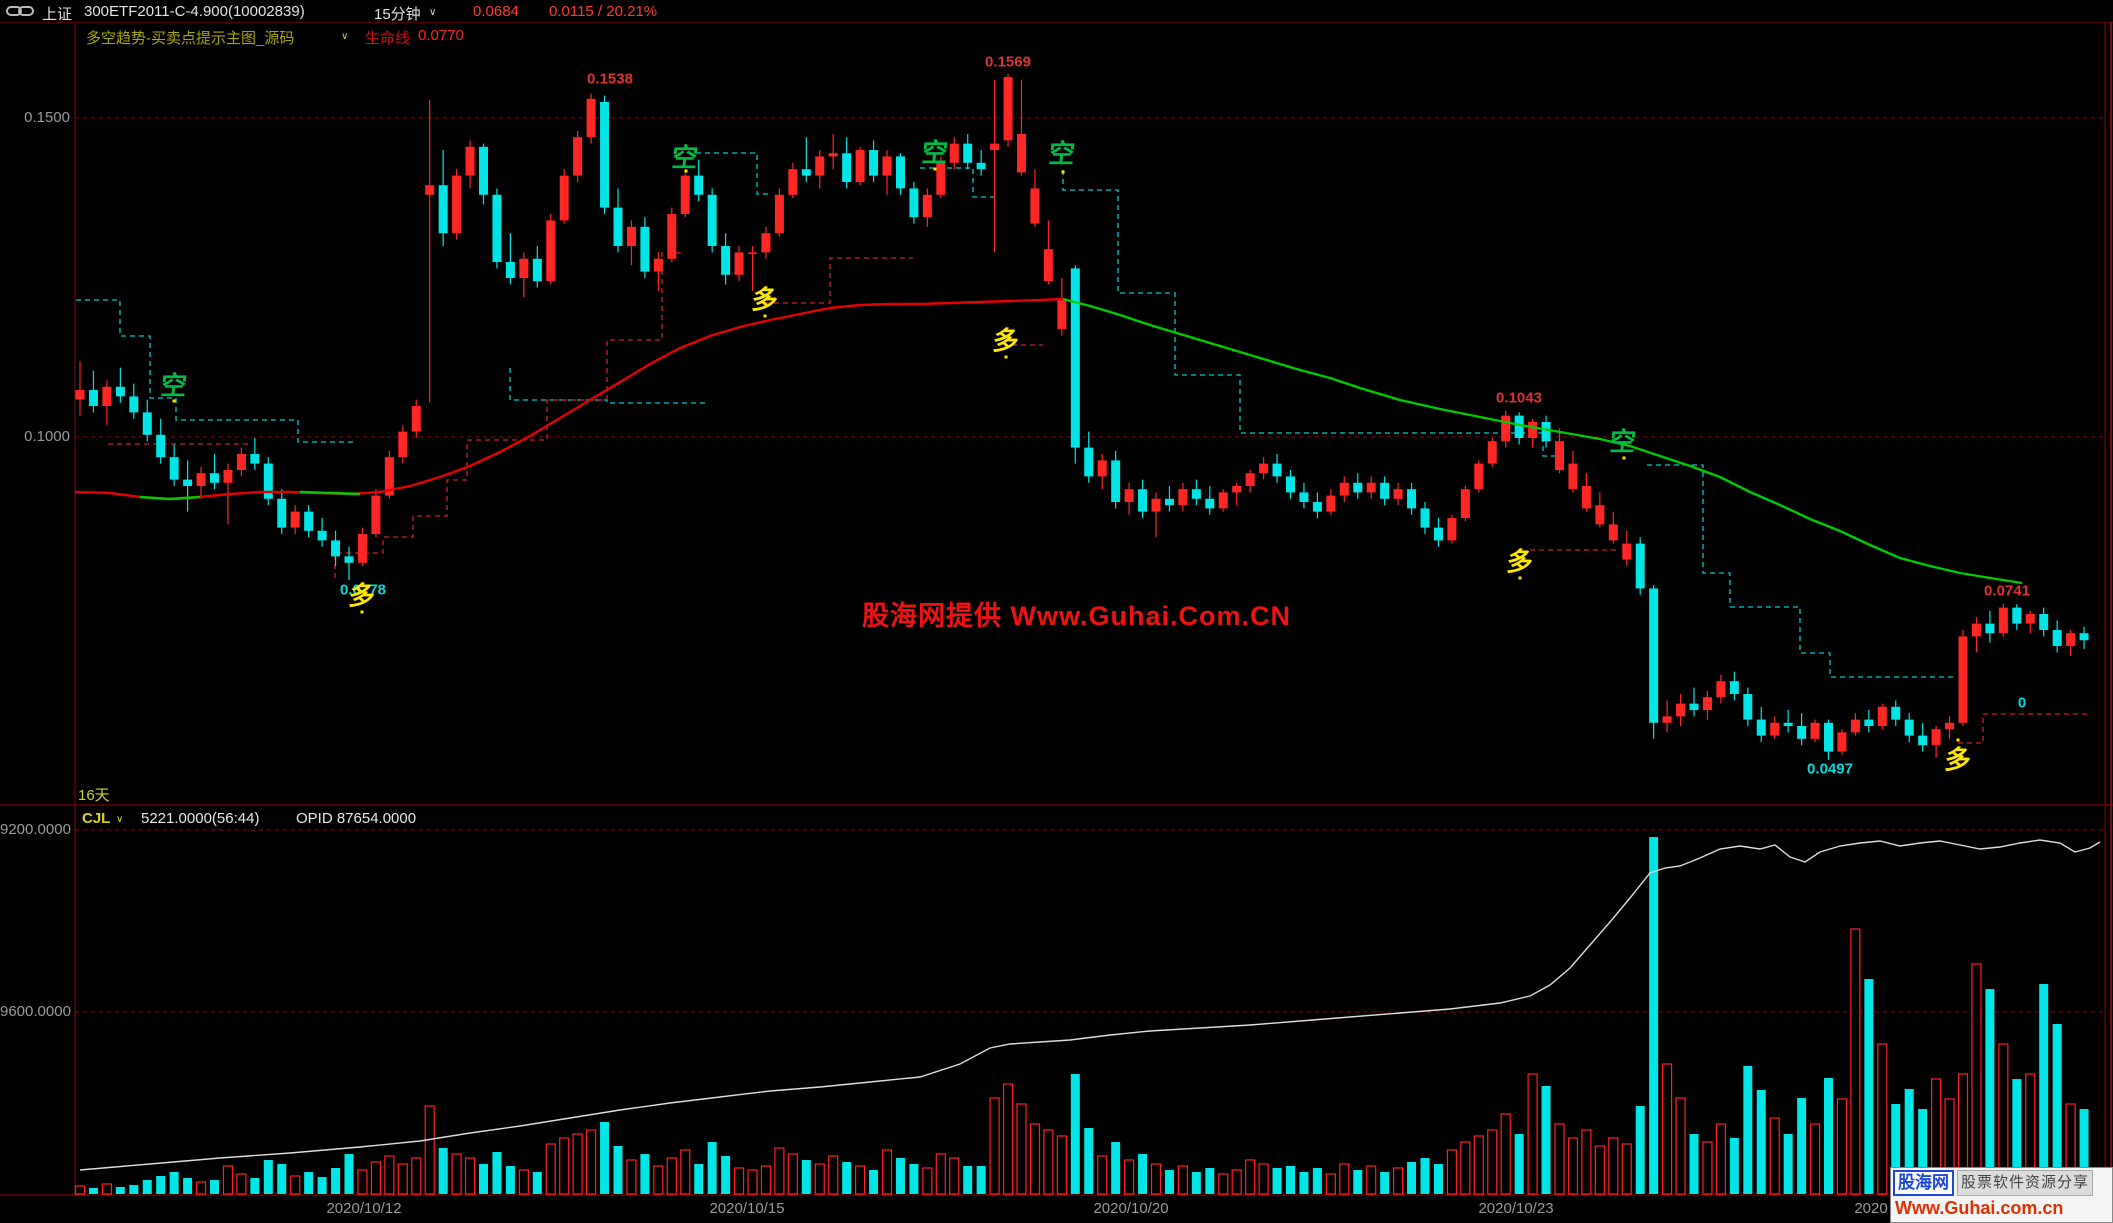 Image resolution: width=2113 pixels, height=1223 pixels. I want to click on lifeline-green-dip, so click(330, 493).